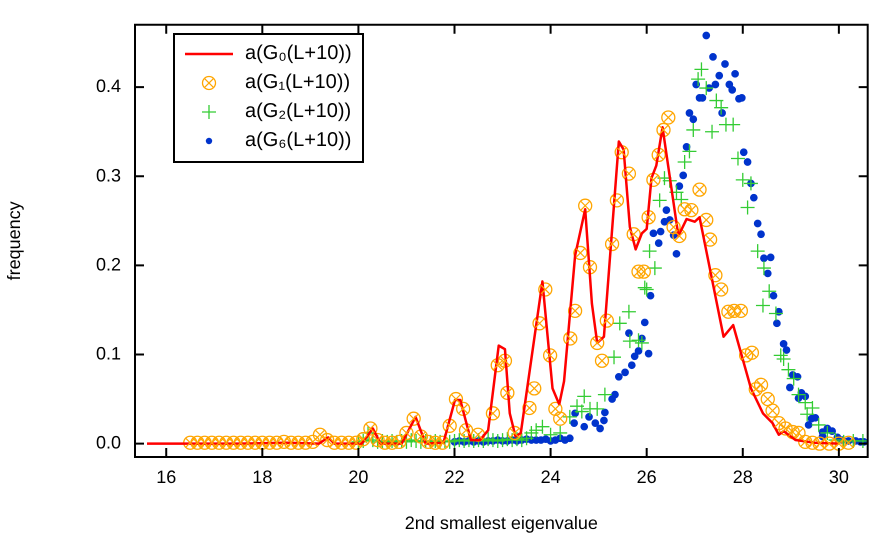 This screenshot has width=876, height=555. I want to click on x-tick-label: 20, so click(358, 476).